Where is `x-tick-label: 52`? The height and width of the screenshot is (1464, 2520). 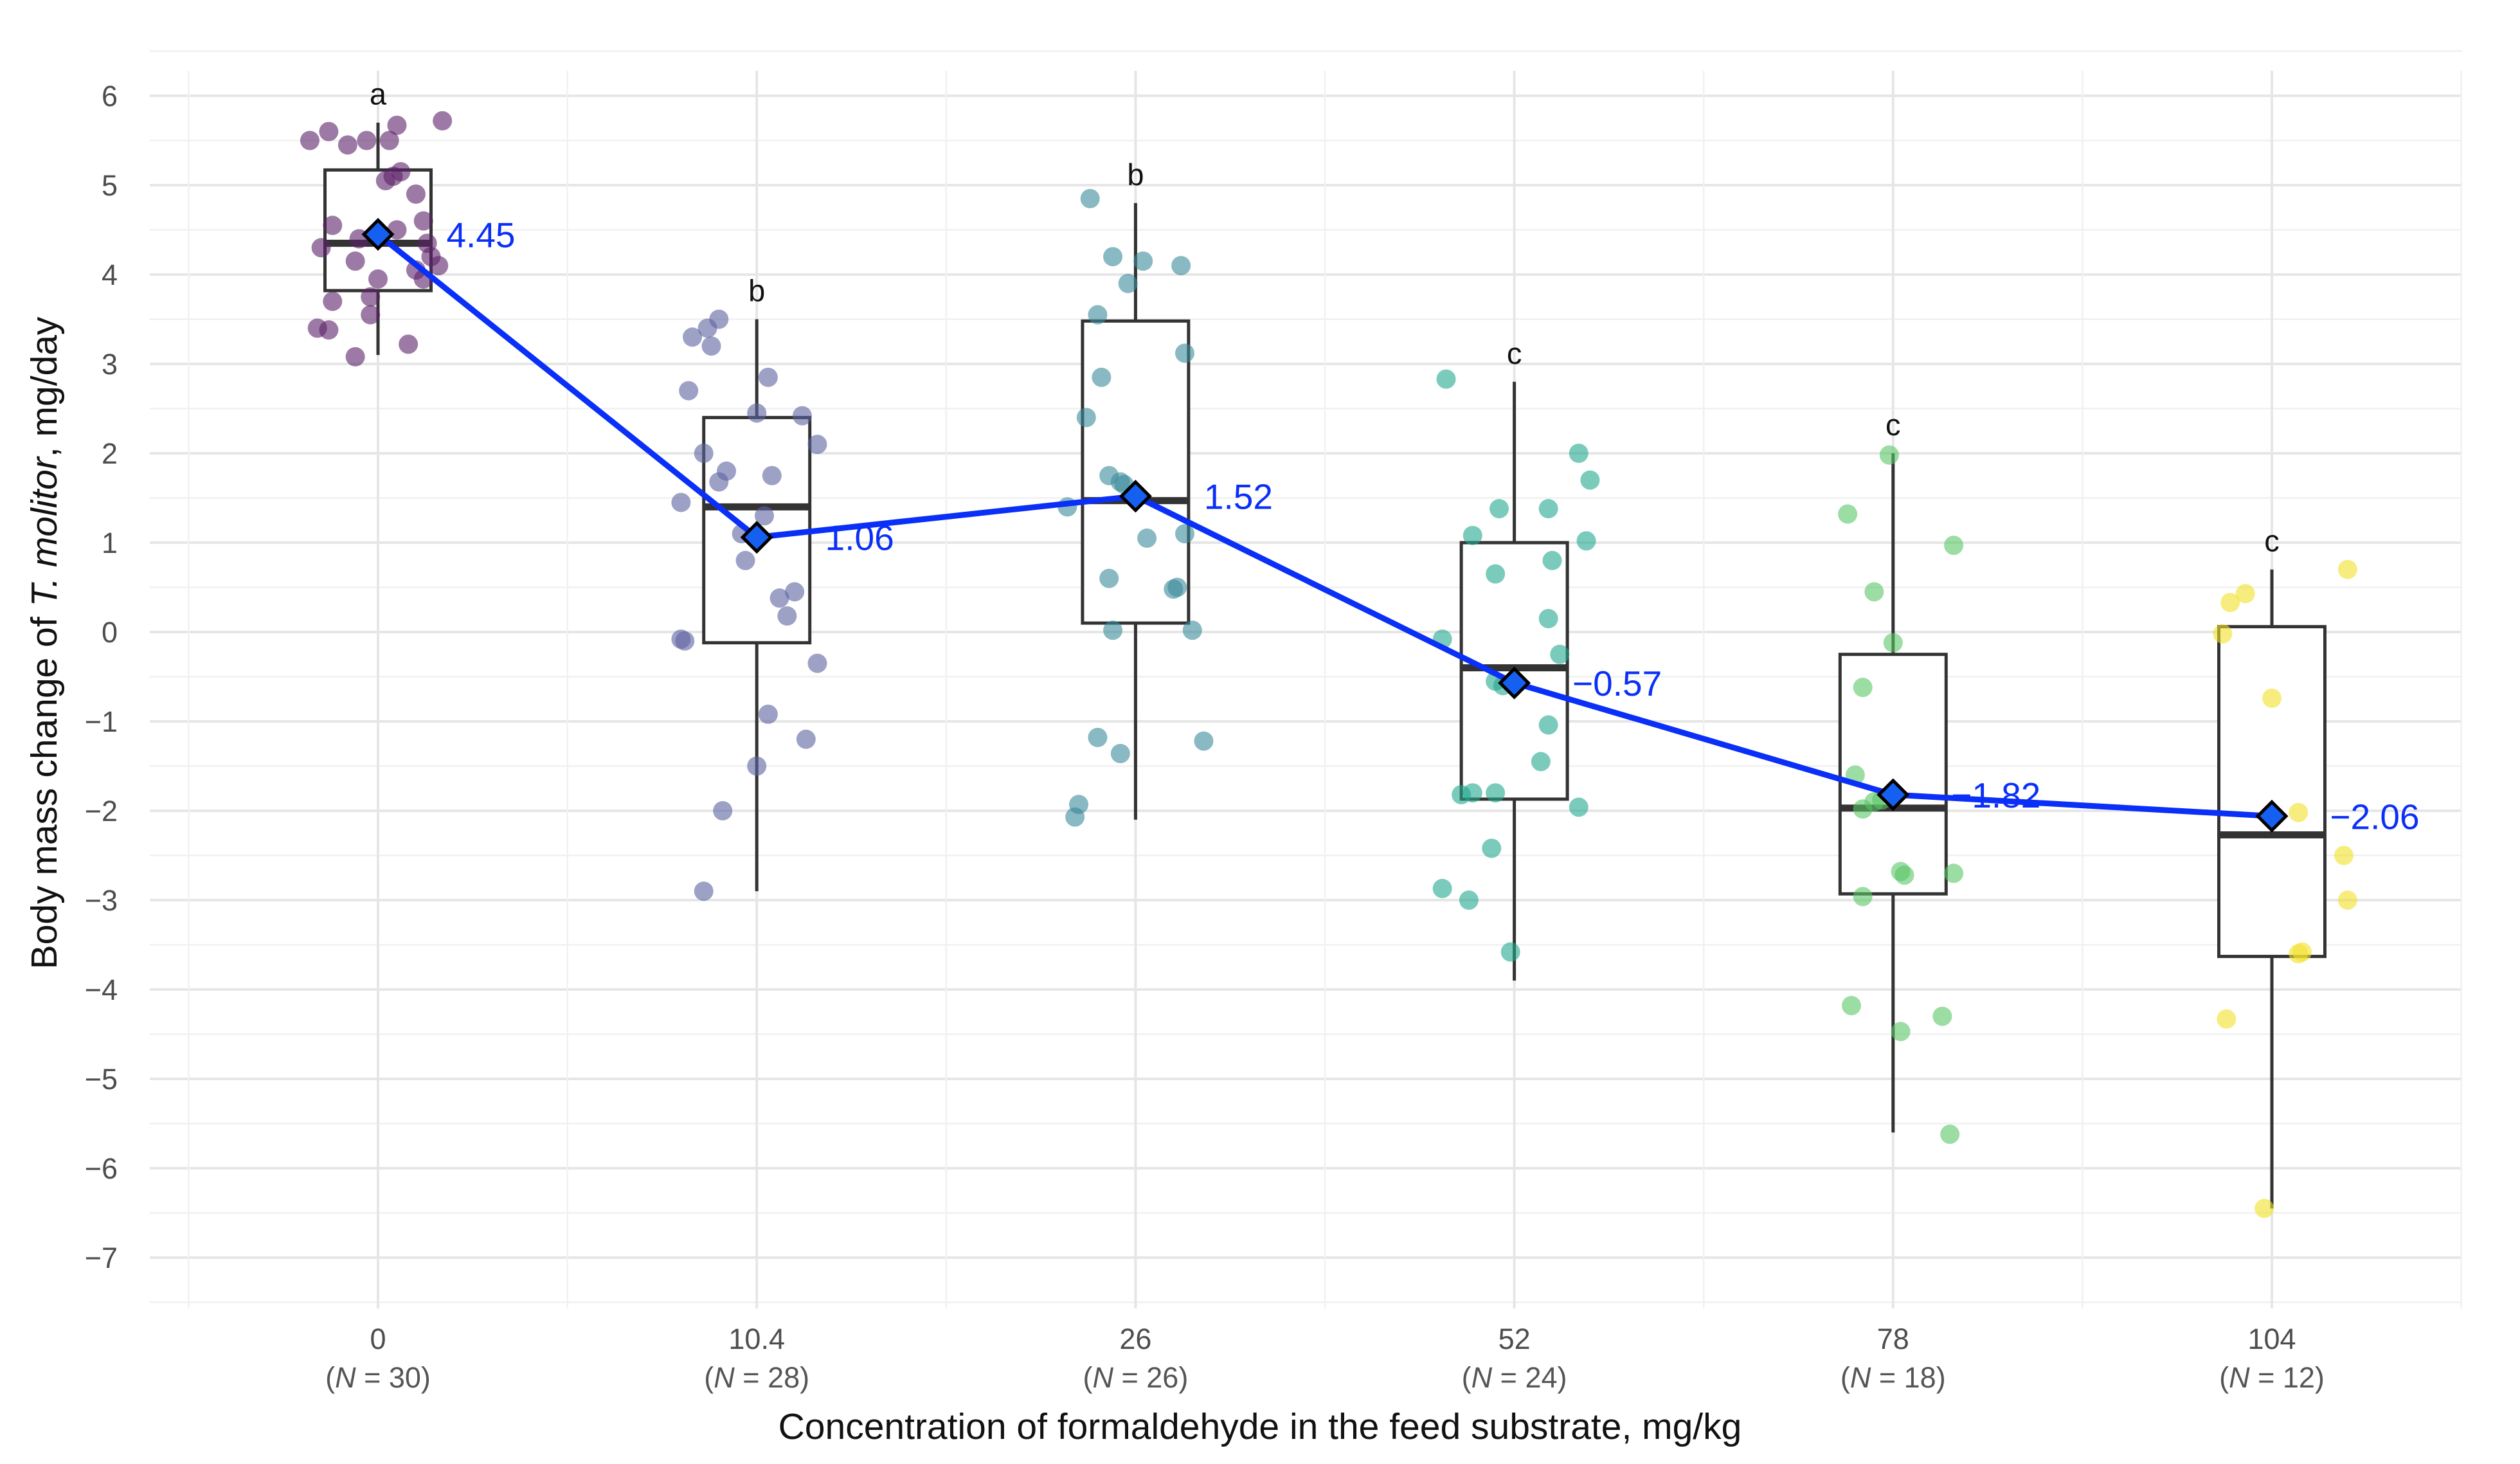
x-tick-label: 52 is located at coordinates (1515, 1339).